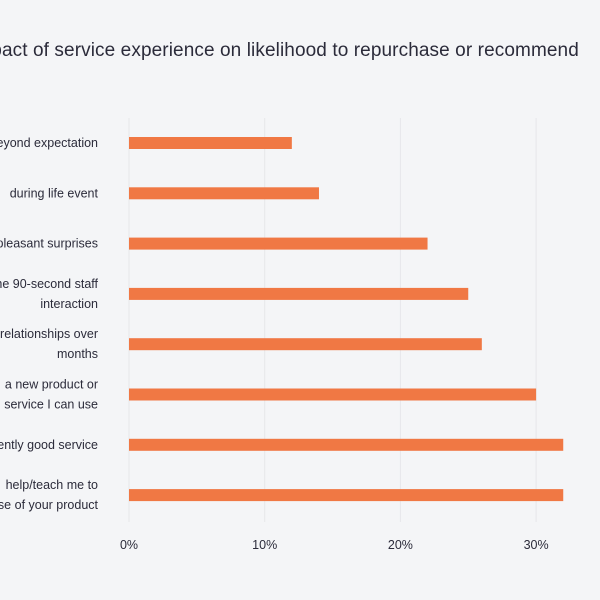 The image size is (600, 600). Describe the element at coordinates (264, 545) in the screenshot. I see `x-tick-label-1: 10%` at that location.